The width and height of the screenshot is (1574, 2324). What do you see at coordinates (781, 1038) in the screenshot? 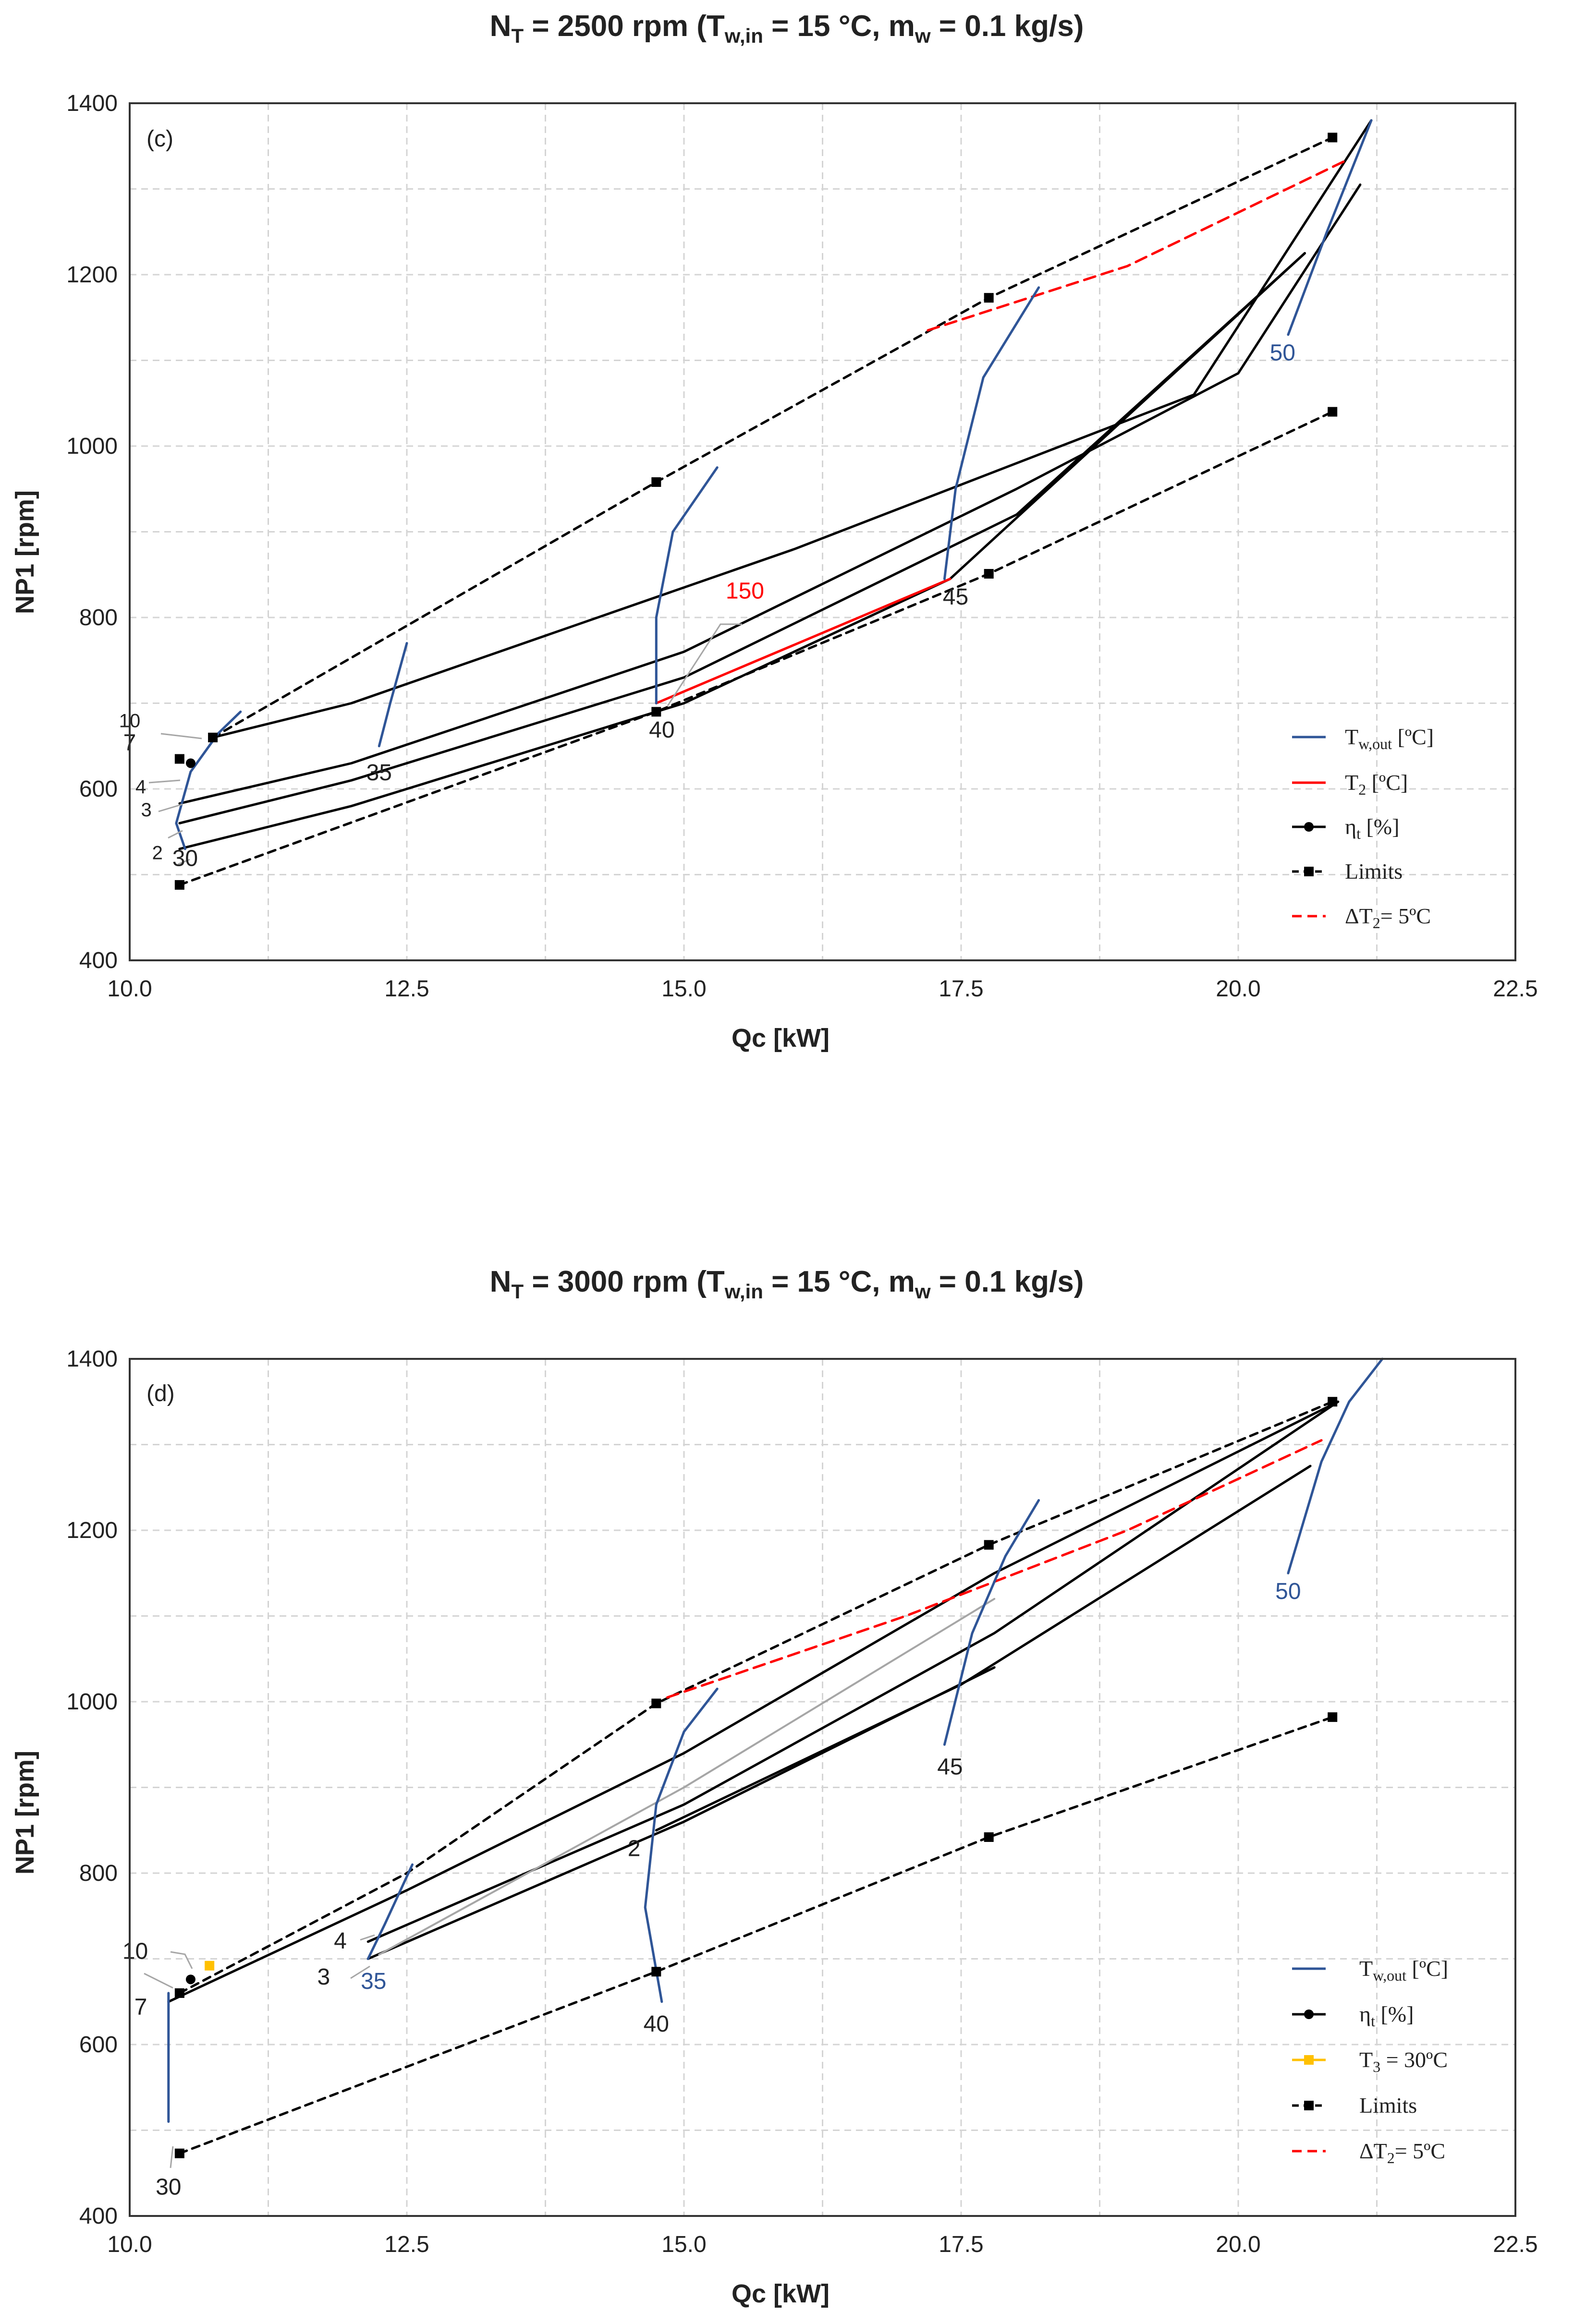
I see `chart-c-x-axis-label: Qc [kW]` at bounding box center [781, 1038].